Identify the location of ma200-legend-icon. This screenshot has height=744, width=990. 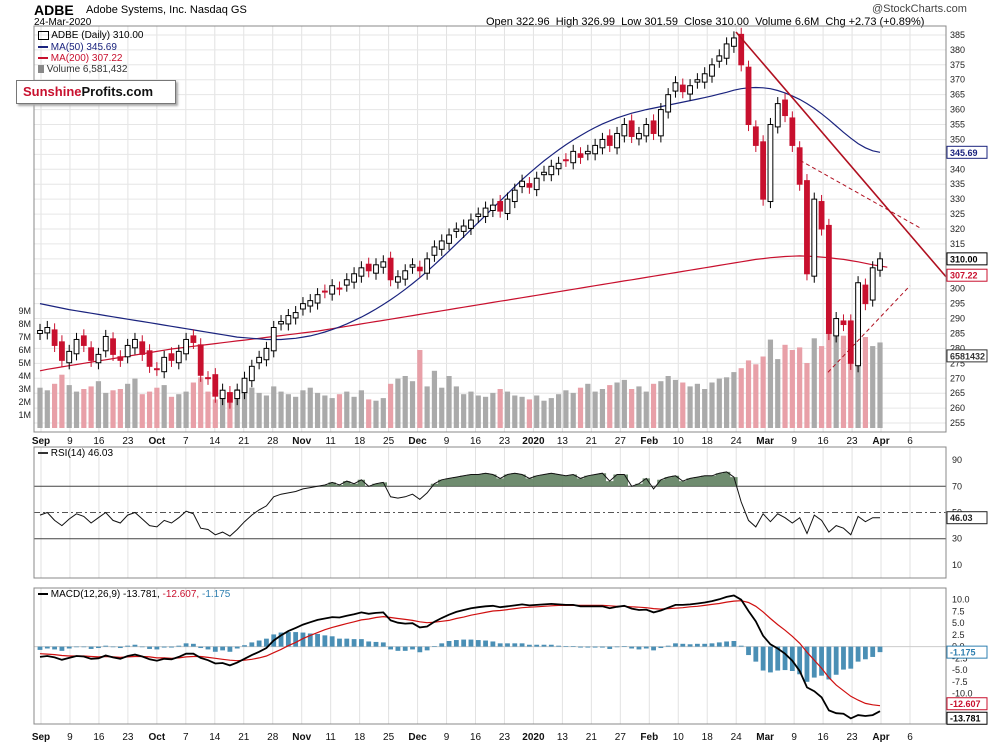
(43, 58).